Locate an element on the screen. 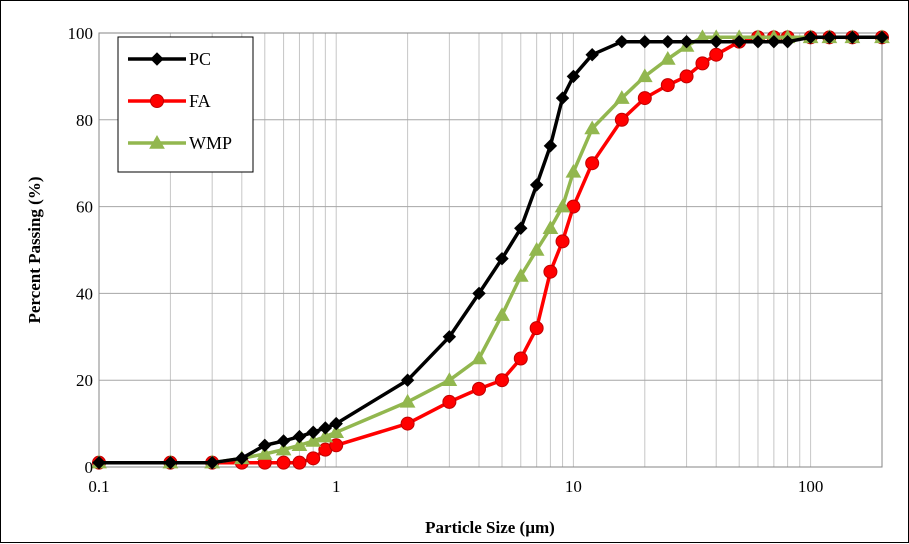 The height and width of the screenshot is (544, 909). y-axis-title: Percent Passing (%) is located at coordinates (34, 250).